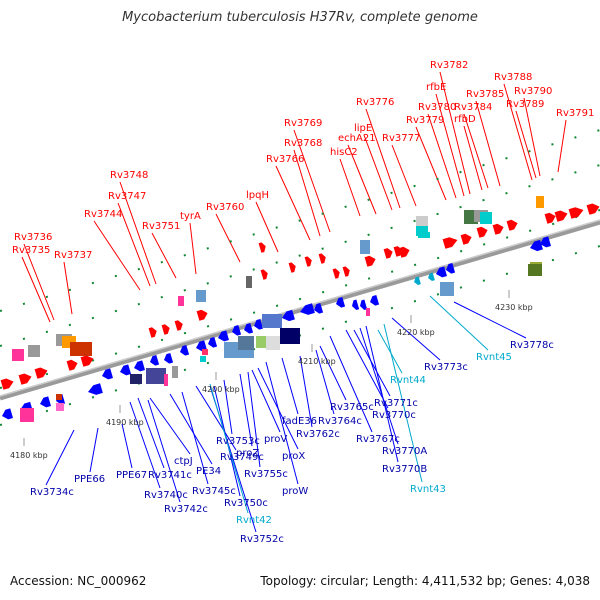  I want to click on gene-label-forward: rfbD, so click(465, 119).